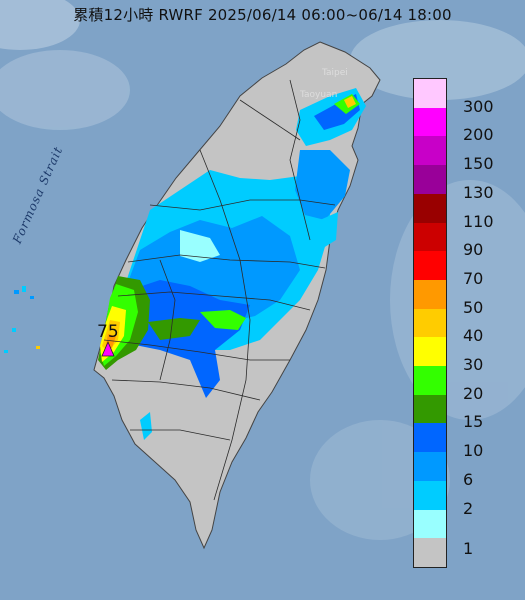 The width and height of the screenshot is (525, 600). What do you see at coordinates (473, 365) in the screenshot?
I see `legend-label: 30` at bounding box center [473, 365].